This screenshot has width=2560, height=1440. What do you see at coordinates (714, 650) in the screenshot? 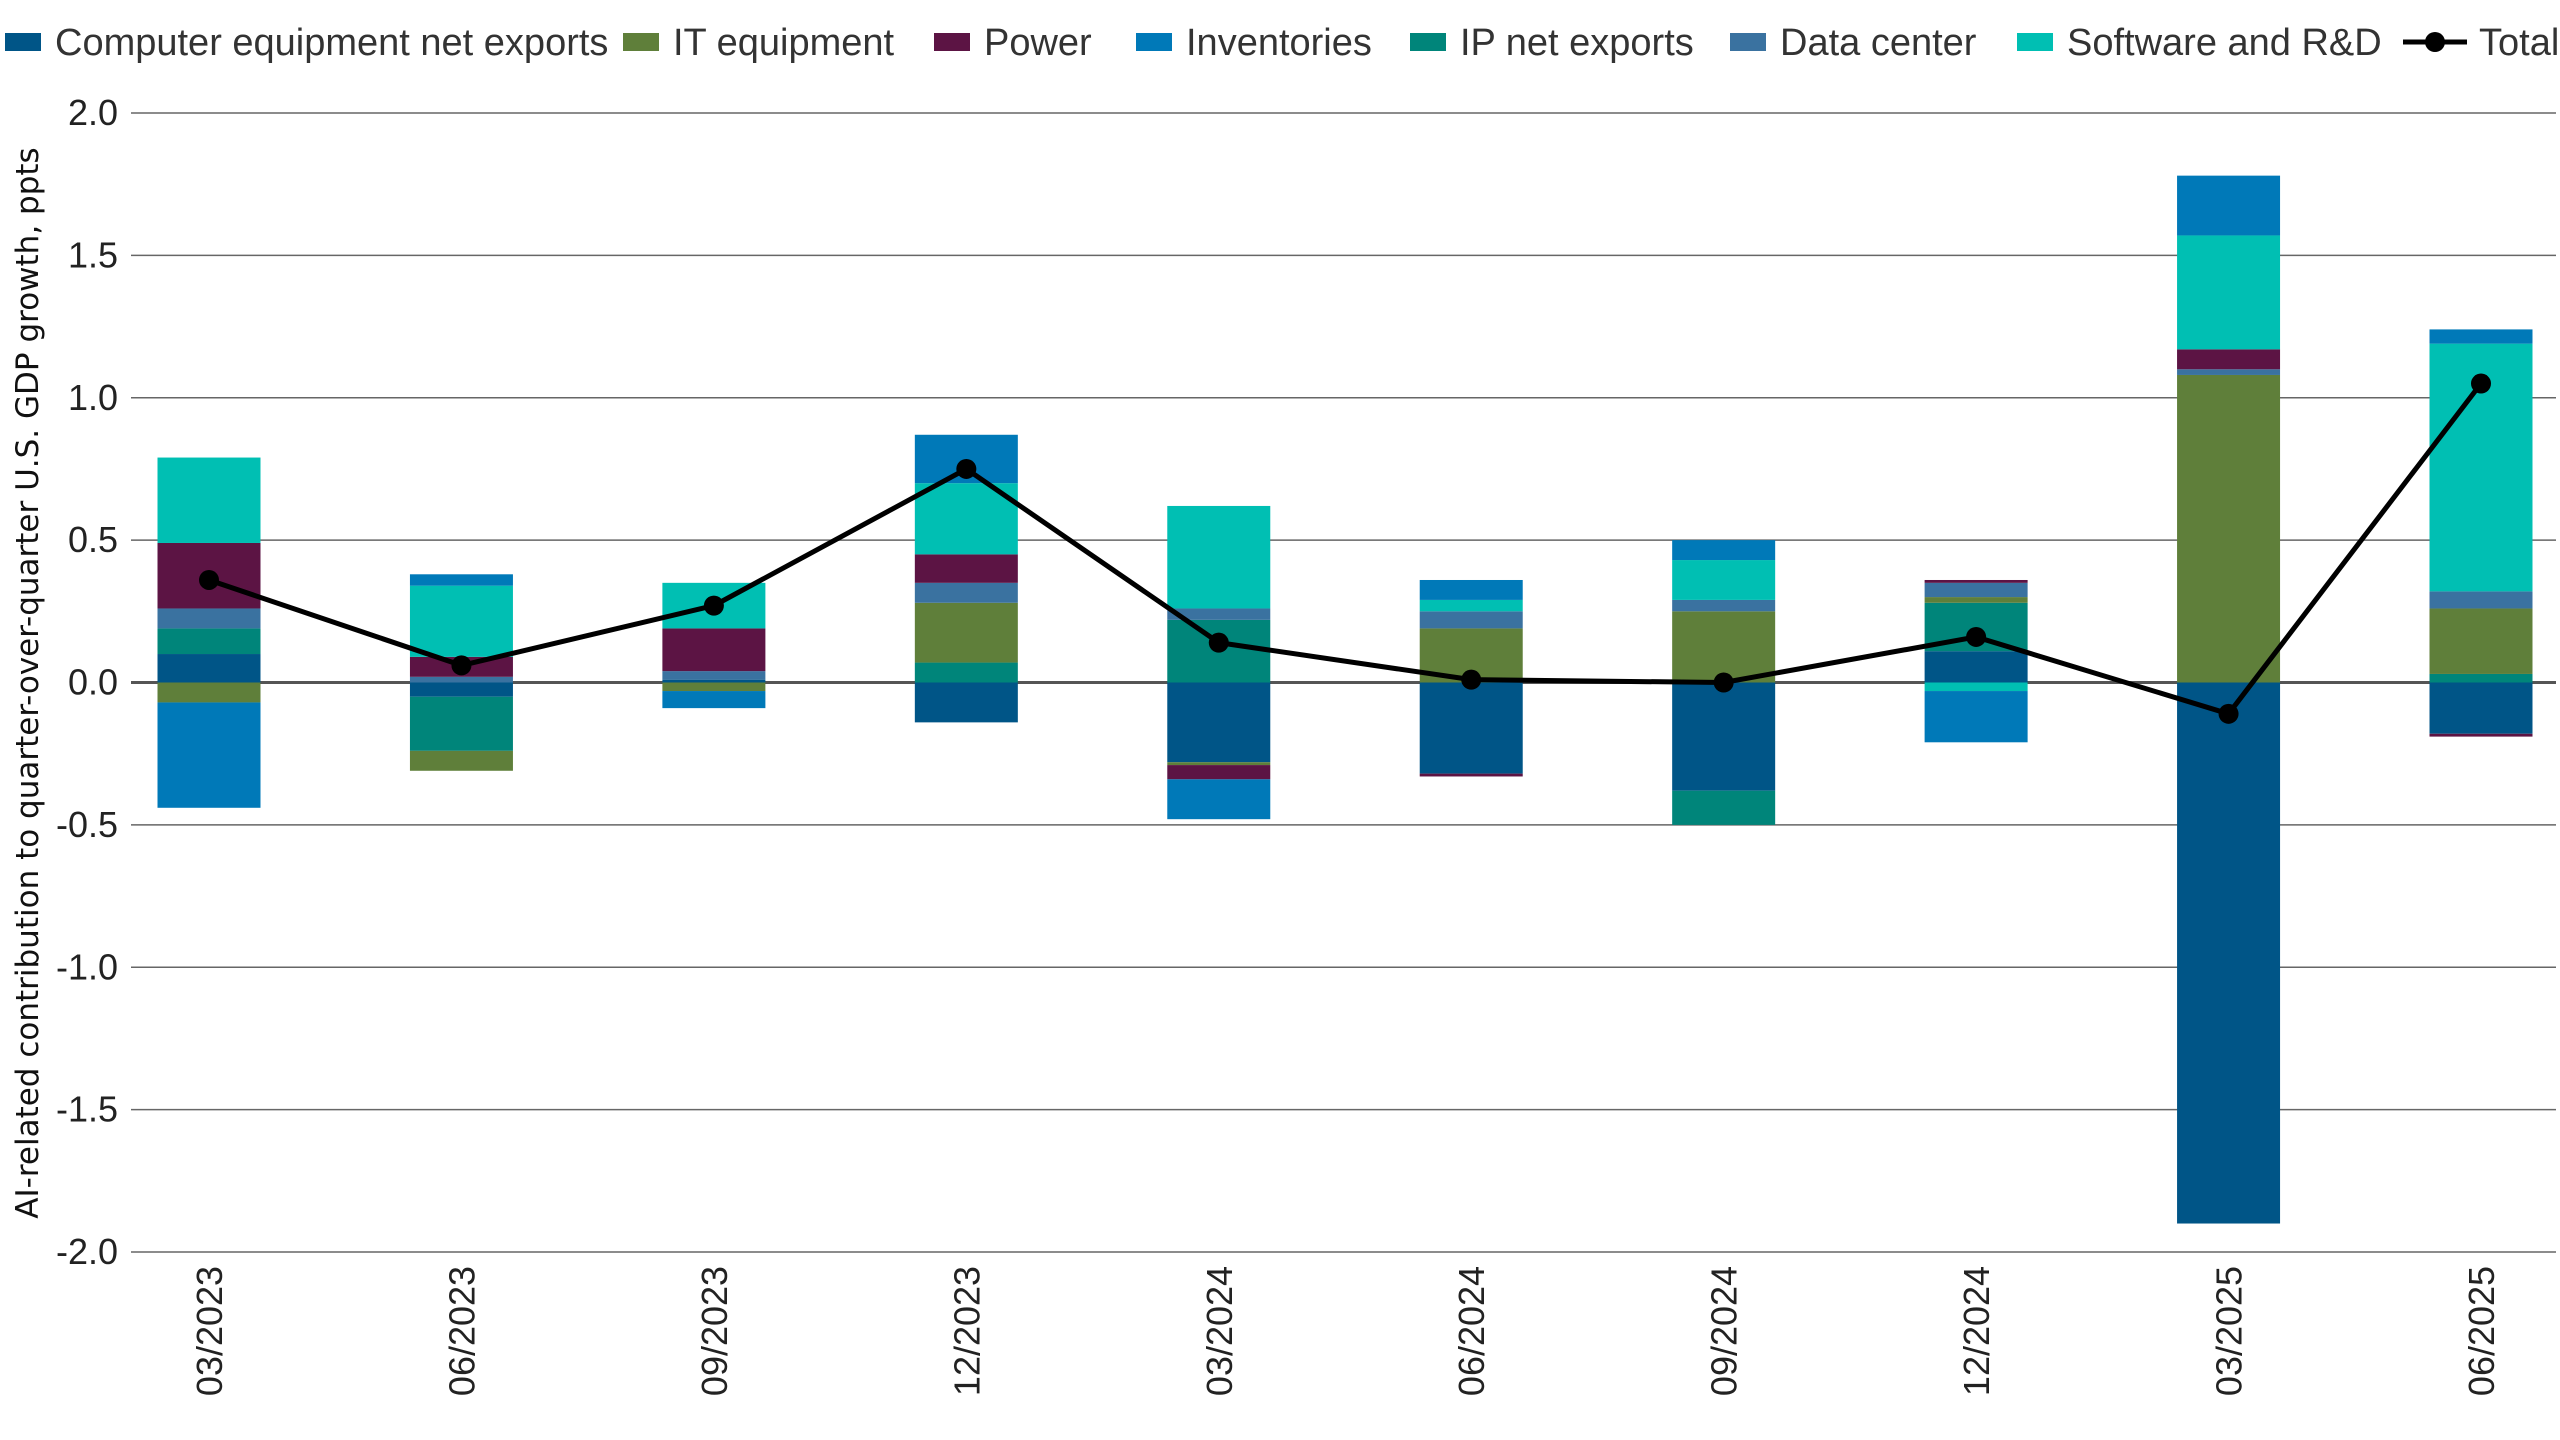
I see `bar-segment-power-09-2023` at bounding box center [714, 650].